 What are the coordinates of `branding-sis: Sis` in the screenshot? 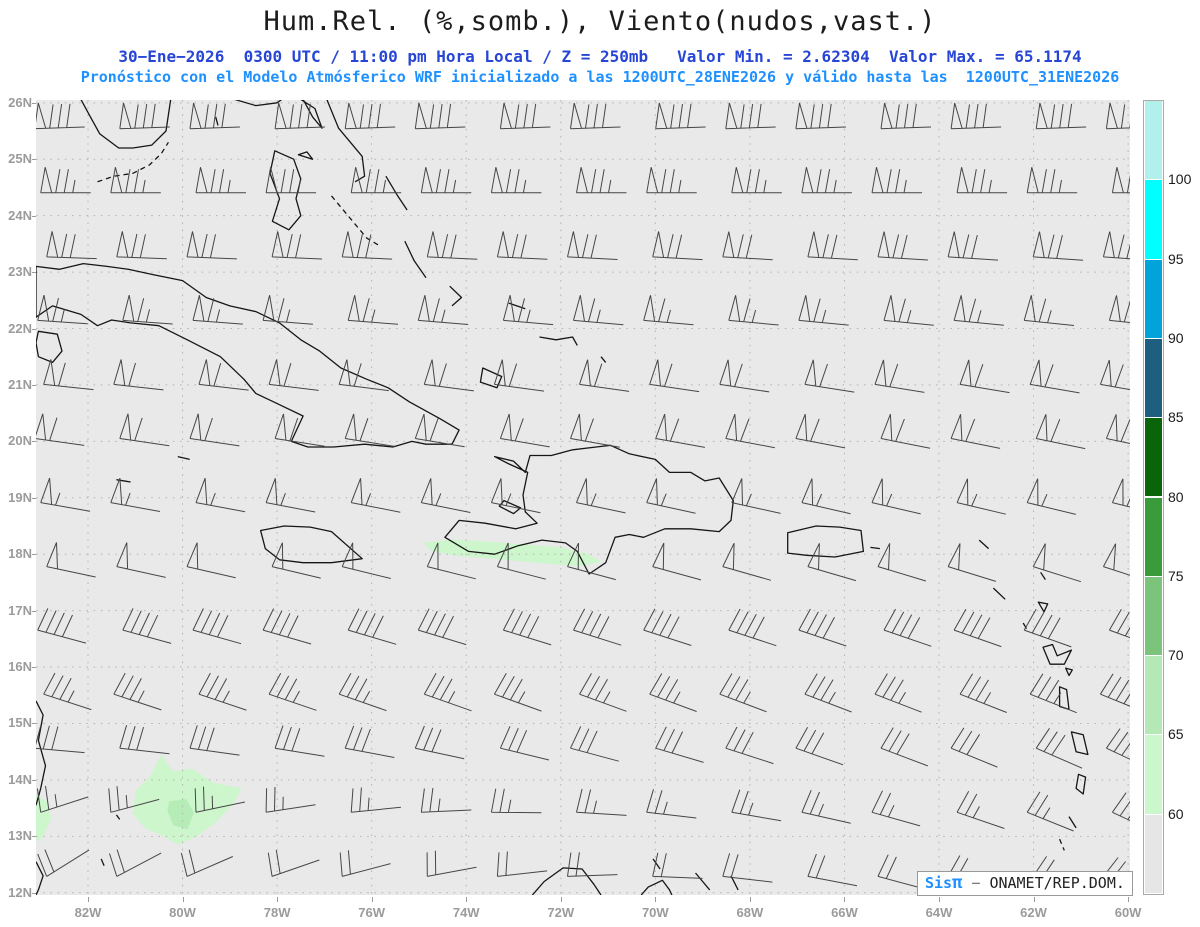 It's located at (939, 883).